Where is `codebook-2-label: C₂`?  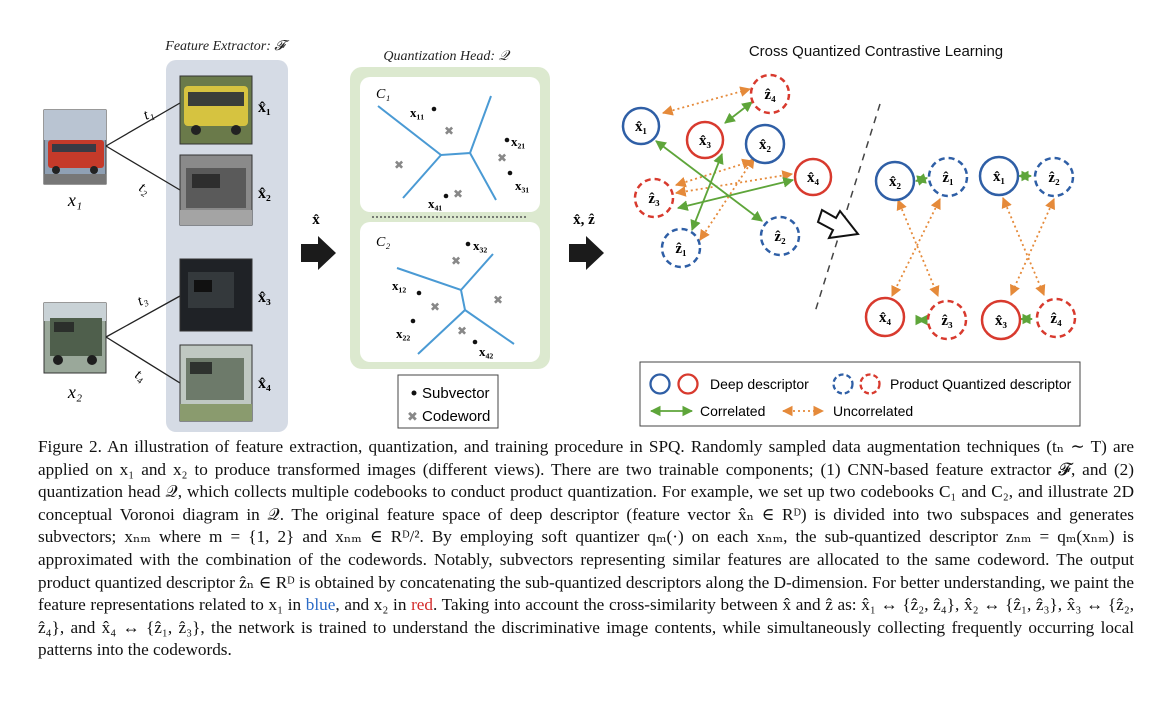 codebook-2-label: C₂ is located at coordinates (383, 242).